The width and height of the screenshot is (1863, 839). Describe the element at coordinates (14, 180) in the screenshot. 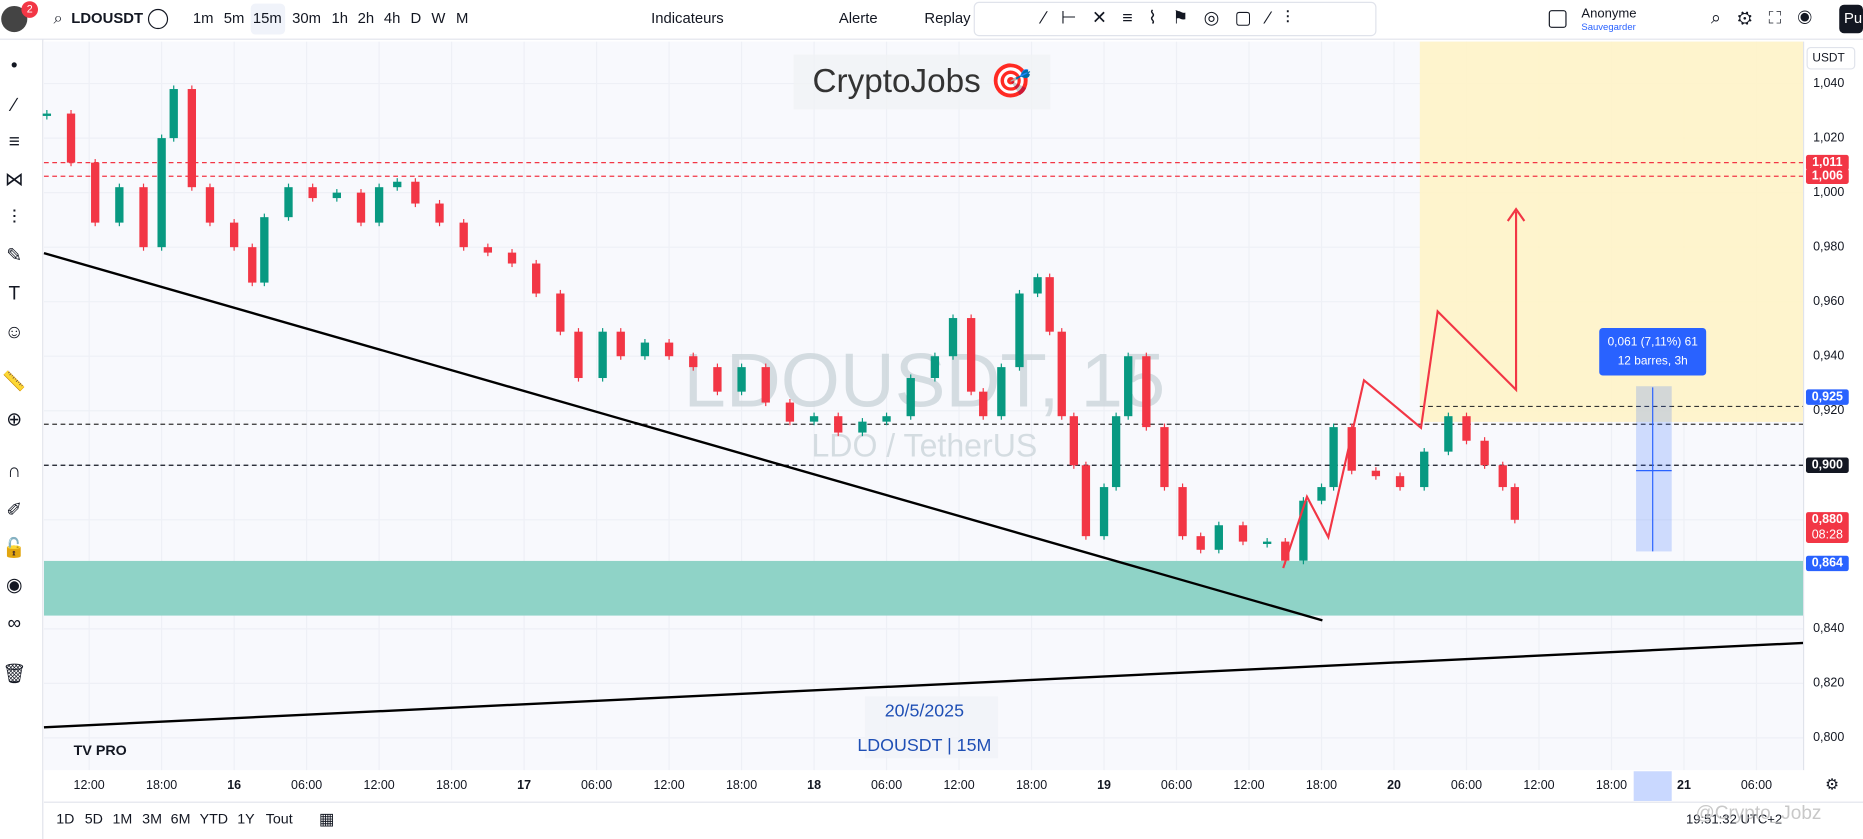

I see `tool: ⋈` at that location.